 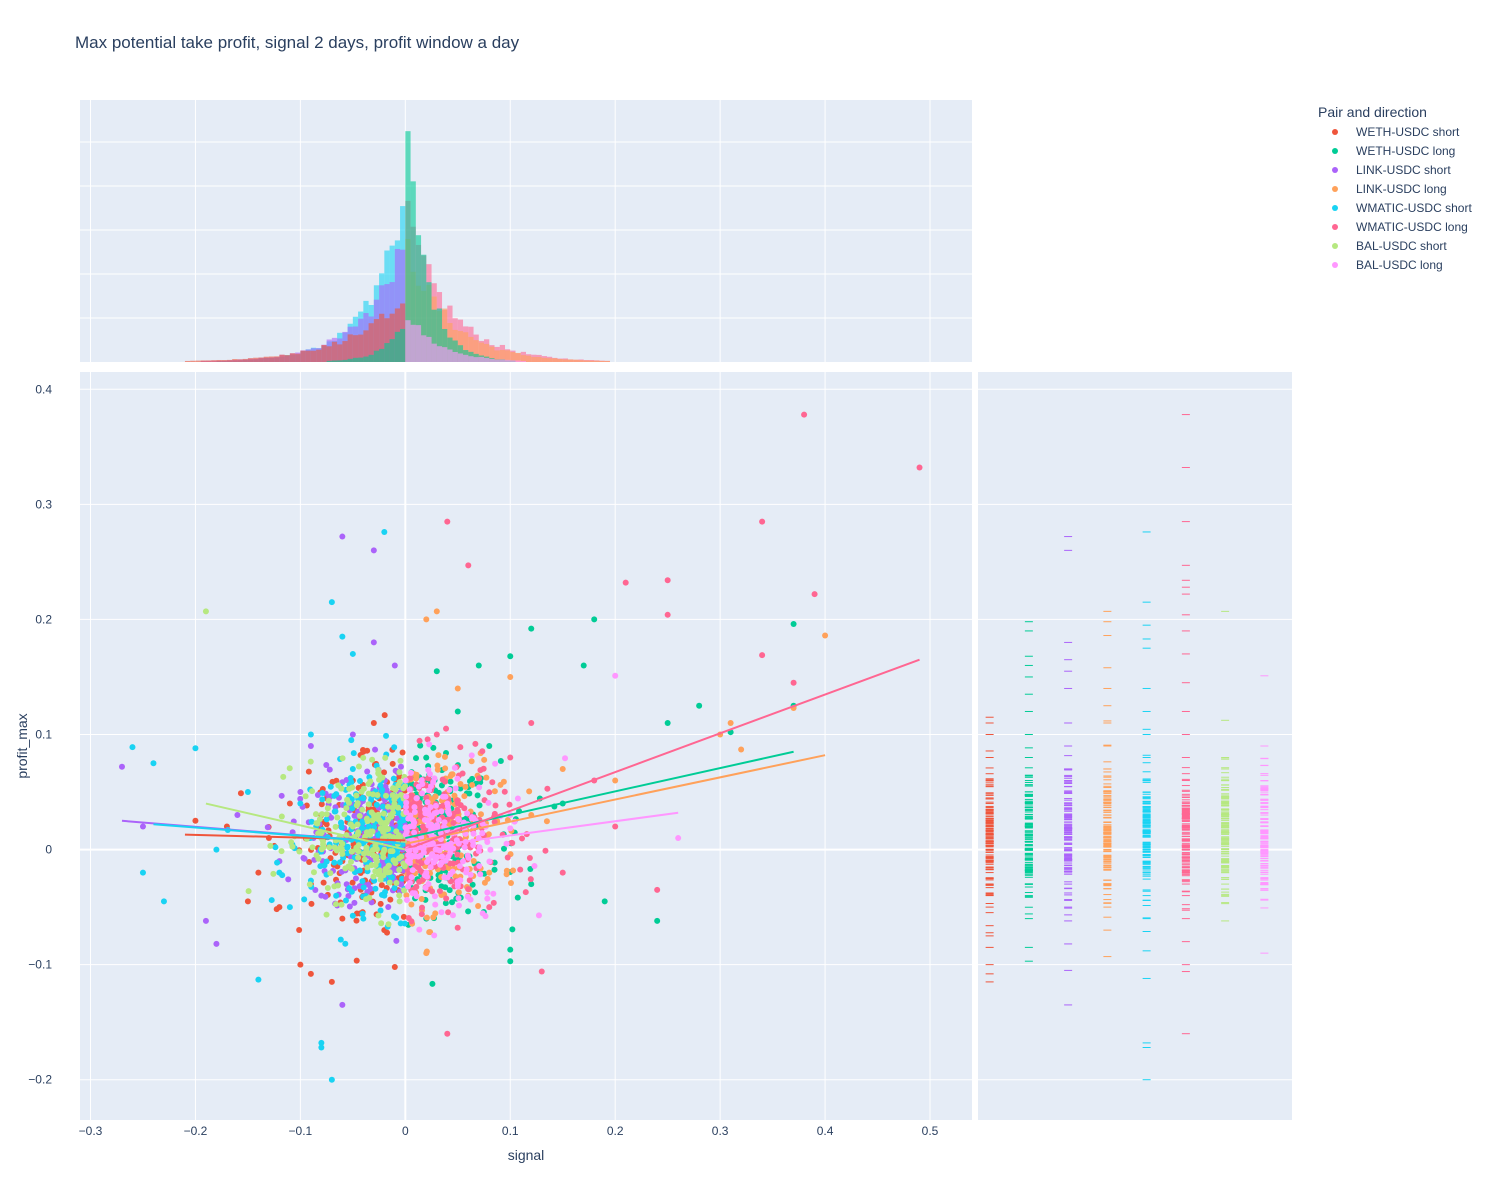 I want to click on x-tick-label: 0.1, so click(x=510, y=1131).